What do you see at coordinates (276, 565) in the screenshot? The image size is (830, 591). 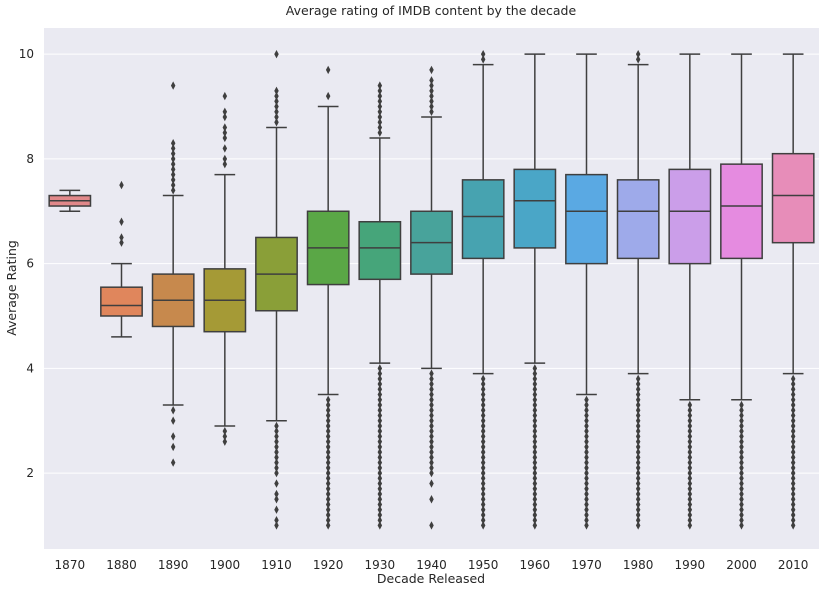 I see `x-tick-label: 1910` at bounding box center [276, 565].